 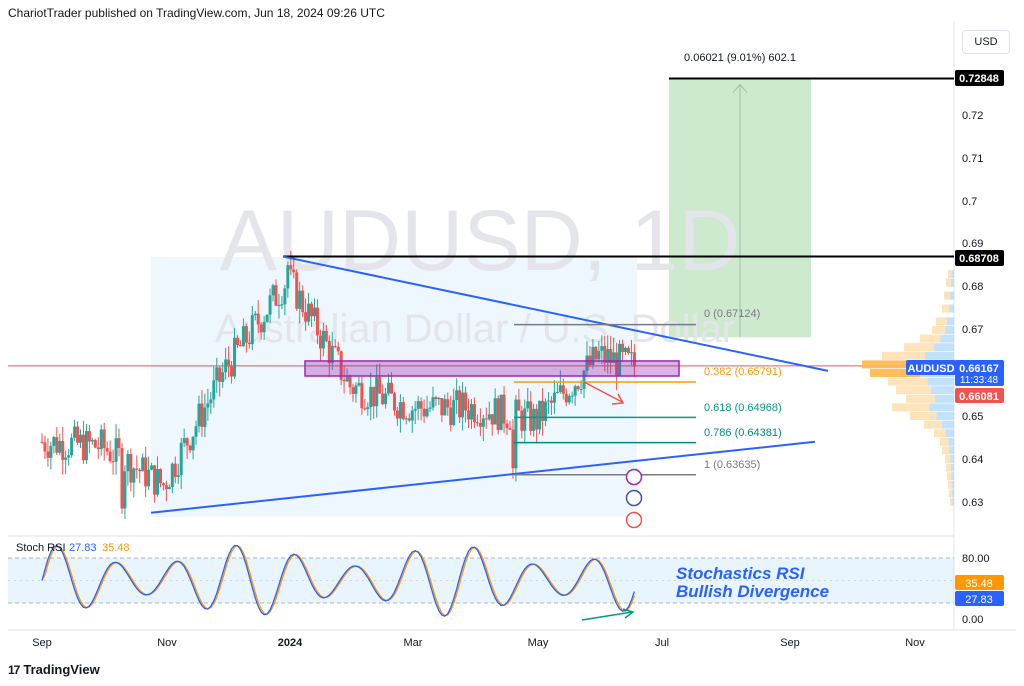 I want to click on divergence-arrow-head, so click(x=628, y=613).